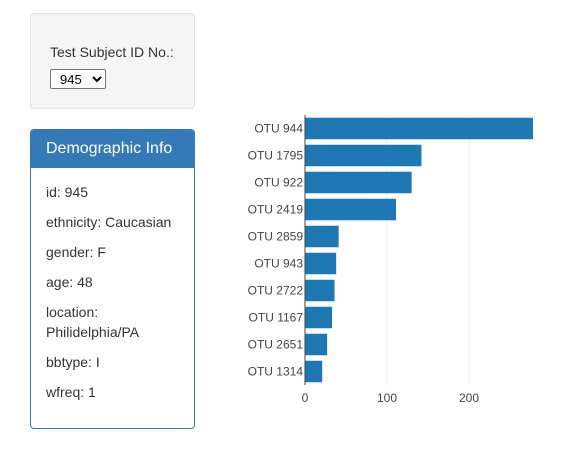 Image resolution: width=568 pixels, height=458 pixels. What do you see at coordinates (69, 282) in the screenshot?
I see `demo-age: age: 48` at bounding box center [69, 282].